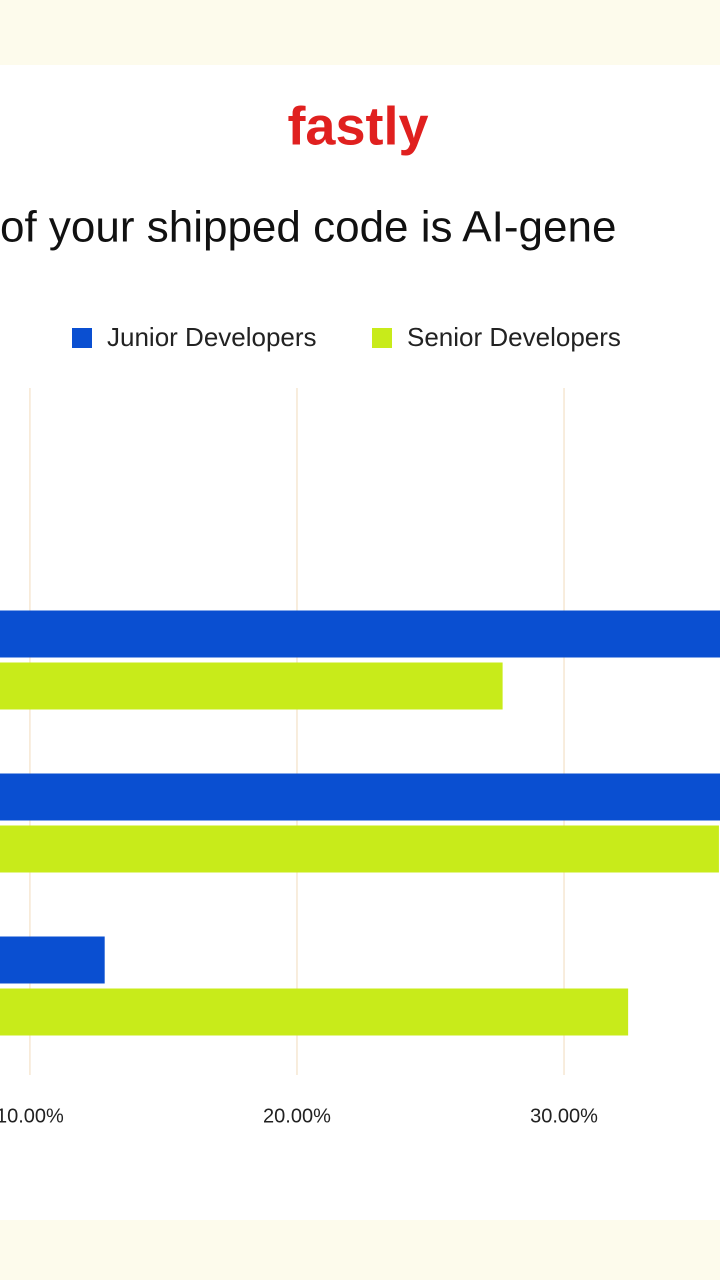 The image size is (720, 1280). I want to click on legend-label: Senior Developers, so click(514, 337).